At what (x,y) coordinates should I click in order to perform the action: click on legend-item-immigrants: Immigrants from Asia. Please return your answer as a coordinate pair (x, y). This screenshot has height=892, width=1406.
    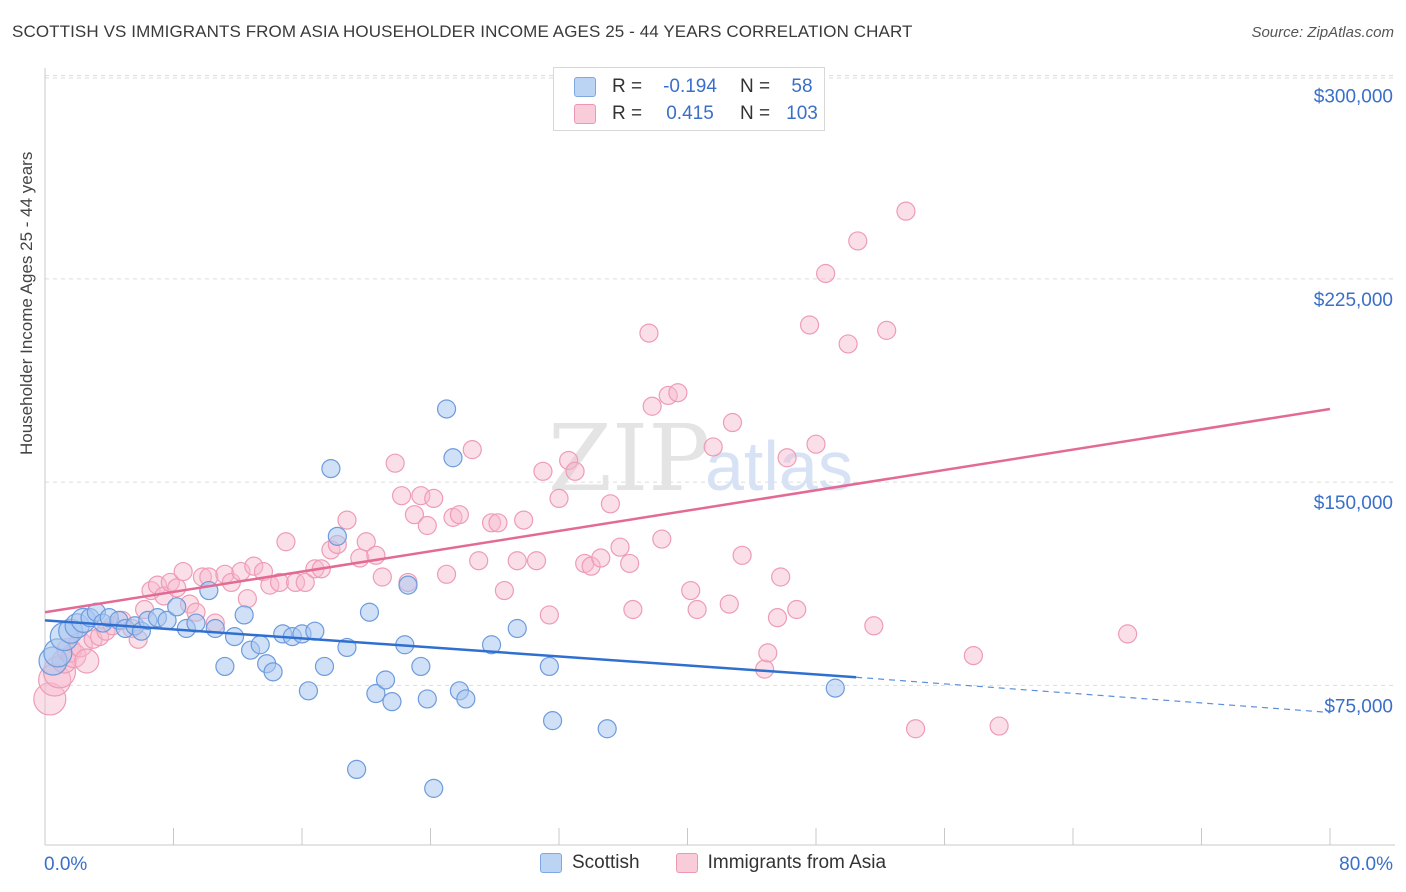
    Looking at the image, I should click on (781, 863).